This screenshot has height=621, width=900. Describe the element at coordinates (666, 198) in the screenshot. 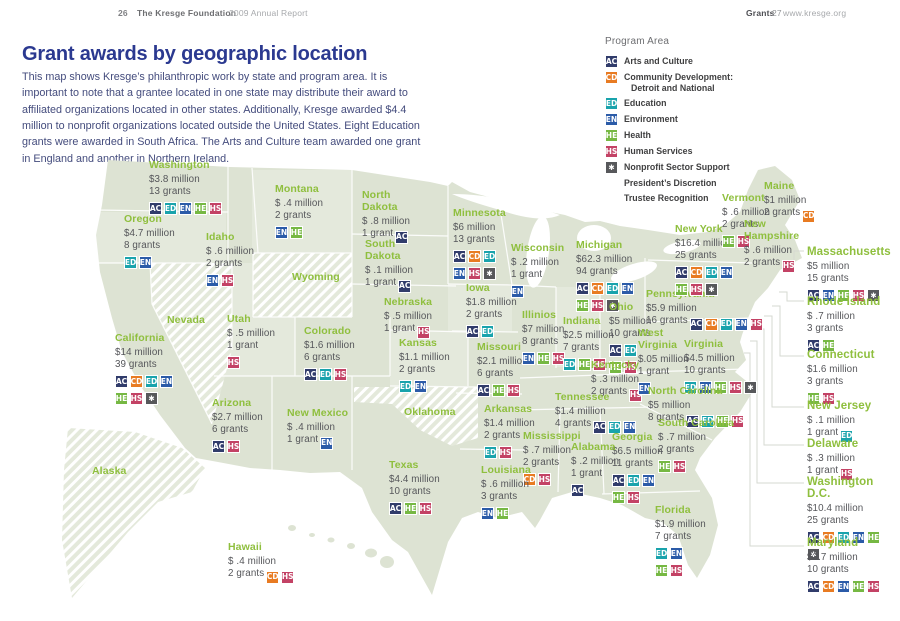

I see `legend-item-label: Trustee Recognition` at that location.